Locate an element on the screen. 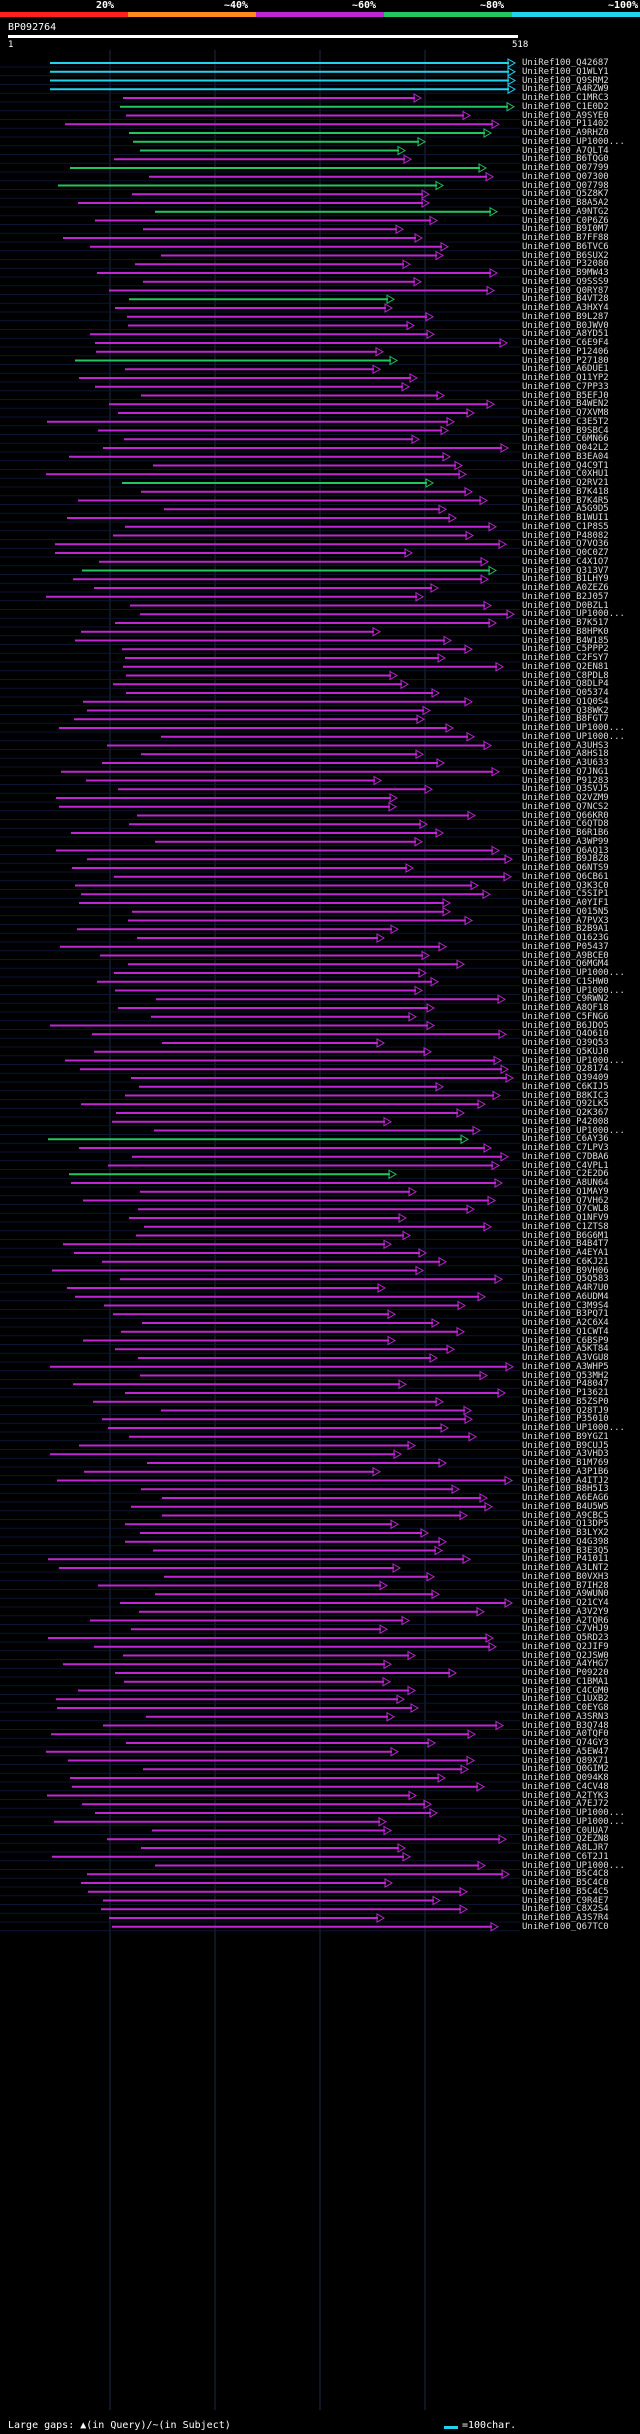  hit-link: UniRef100_Q6CB61 is located at coordinates (565, 876).